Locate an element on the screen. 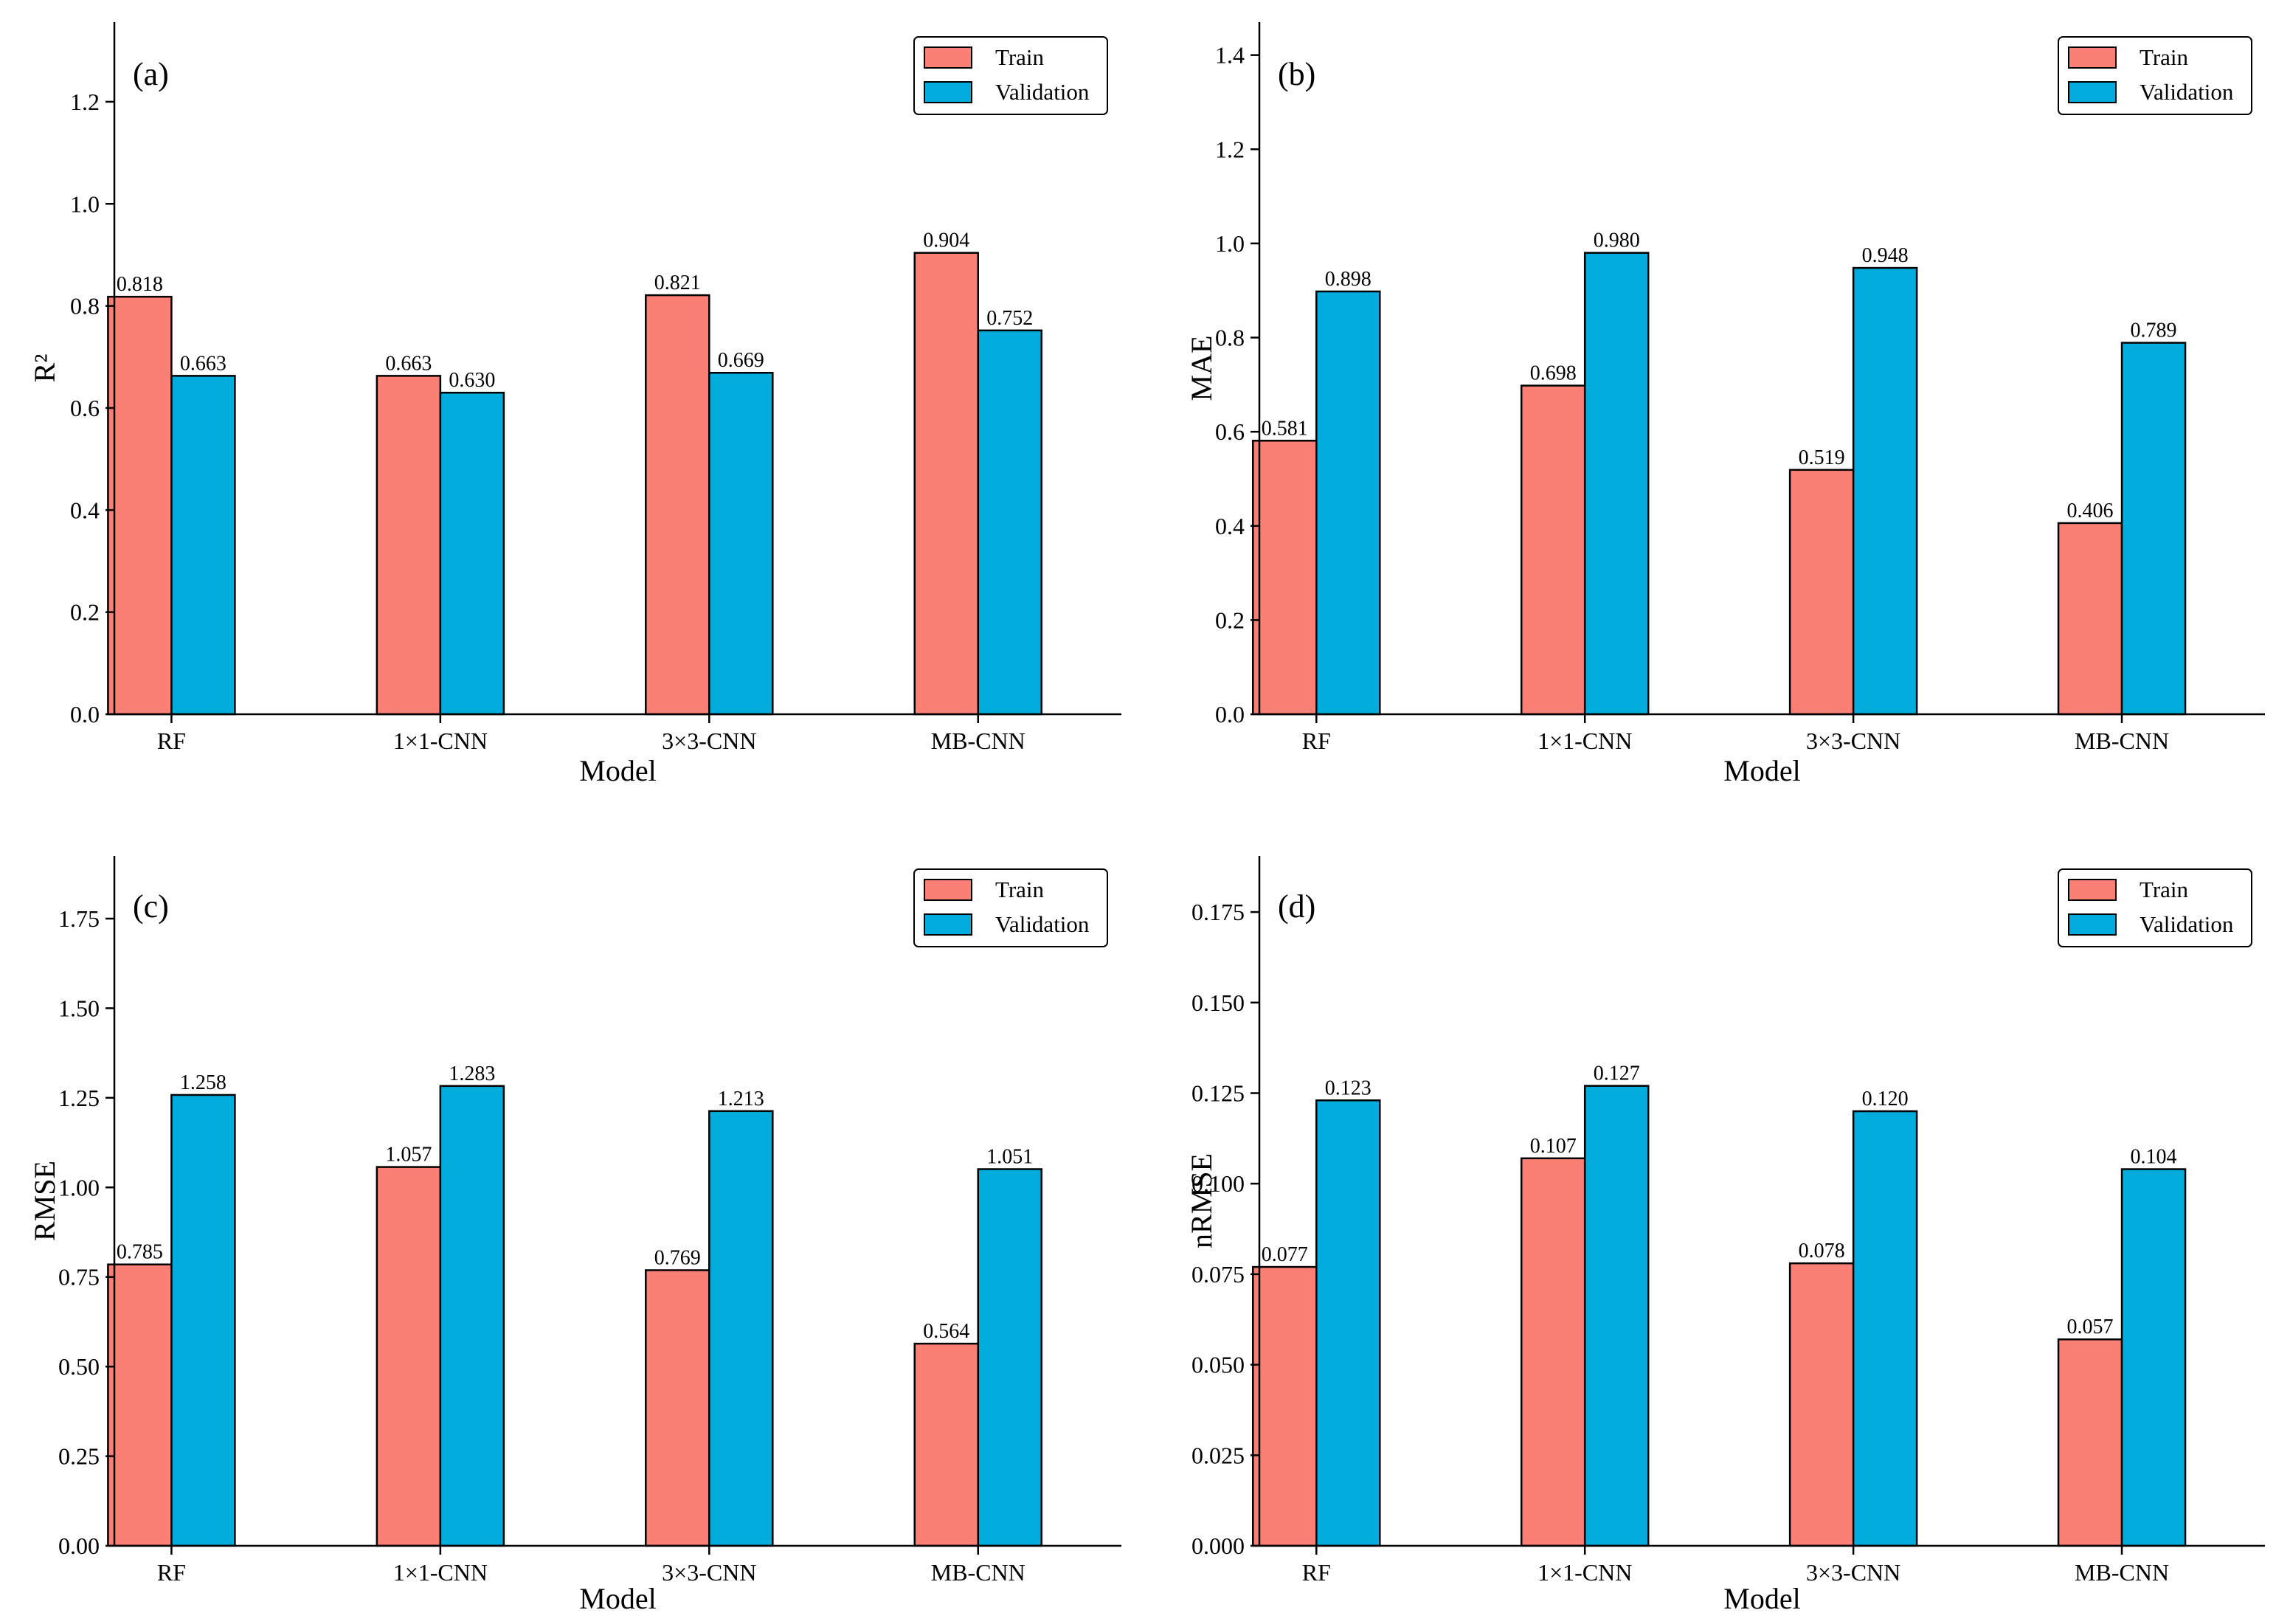 Image resolution: width=2276 pixels, height=1624 pixels. y-tick-label: 0.75 is located at coordinates (79, 1277).